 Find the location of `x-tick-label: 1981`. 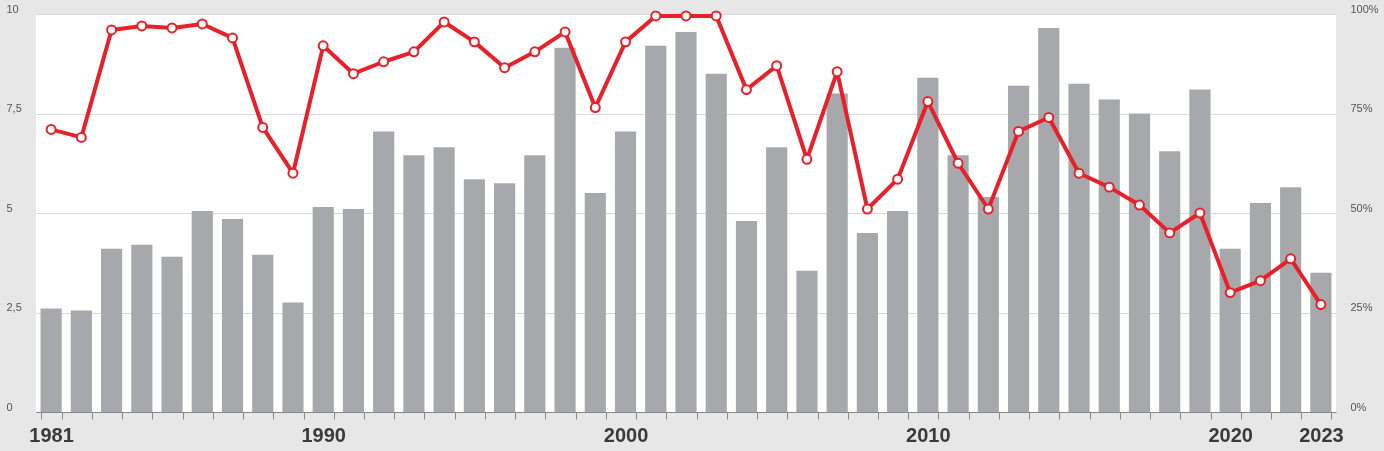

x-tick-label: 1981 is located at coordinates (51, 434).